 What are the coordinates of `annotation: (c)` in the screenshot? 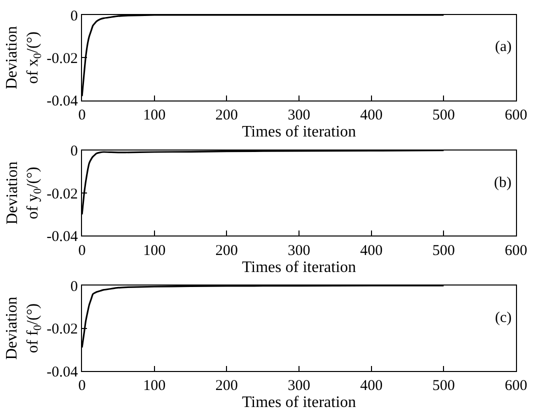 It's located at (503, 318).